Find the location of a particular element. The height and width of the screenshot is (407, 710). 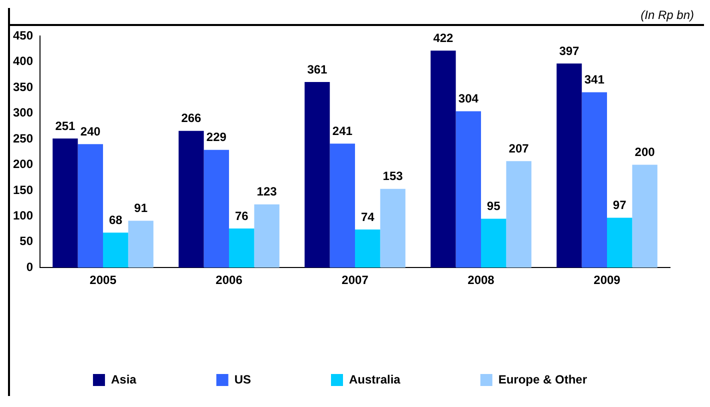

data-label: 123 is located at coordinates (267, 191).